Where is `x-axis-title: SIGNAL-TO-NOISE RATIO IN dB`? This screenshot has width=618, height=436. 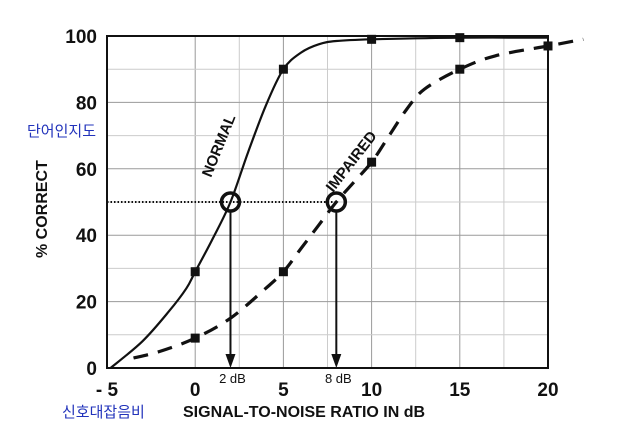 x-axis-title: SIGNAL-TO-NOISE RATIO IN dB is located at coordinates (304, 412).